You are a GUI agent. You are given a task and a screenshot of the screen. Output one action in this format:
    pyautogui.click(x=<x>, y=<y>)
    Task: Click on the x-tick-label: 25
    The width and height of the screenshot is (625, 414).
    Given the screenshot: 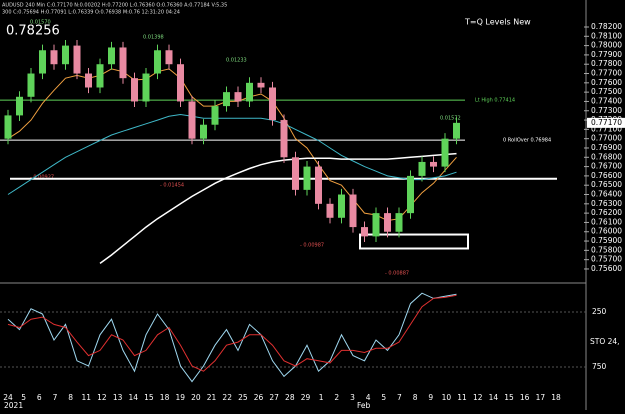 What is the action you would take?
    pyautogui.click(x=243, y=397)
    